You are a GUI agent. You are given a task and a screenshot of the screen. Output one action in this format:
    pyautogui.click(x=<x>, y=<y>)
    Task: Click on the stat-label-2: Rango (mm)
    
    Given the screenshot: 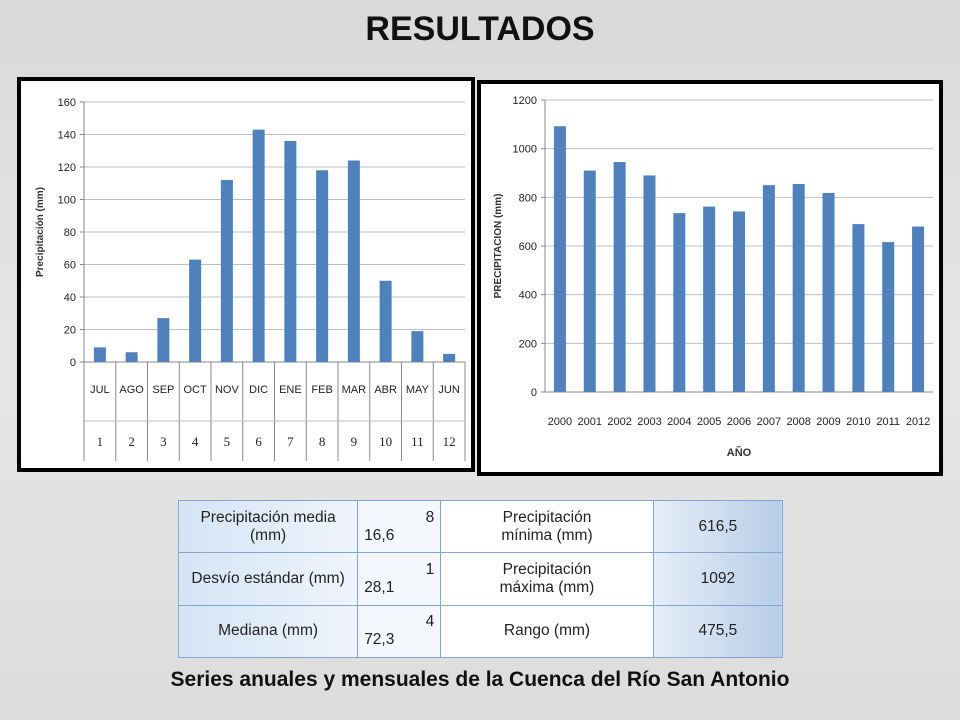 What is the action you would take?
    pyautogui.click(x=547, y=631)
    